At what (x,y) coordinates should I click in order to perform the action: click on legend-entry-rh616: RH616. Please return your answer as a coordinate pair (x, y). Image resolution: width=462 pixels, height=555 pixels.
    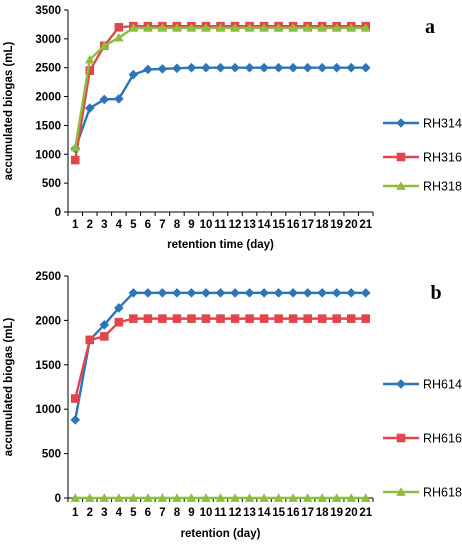
    Looking at the image, I should click on (422, 439).